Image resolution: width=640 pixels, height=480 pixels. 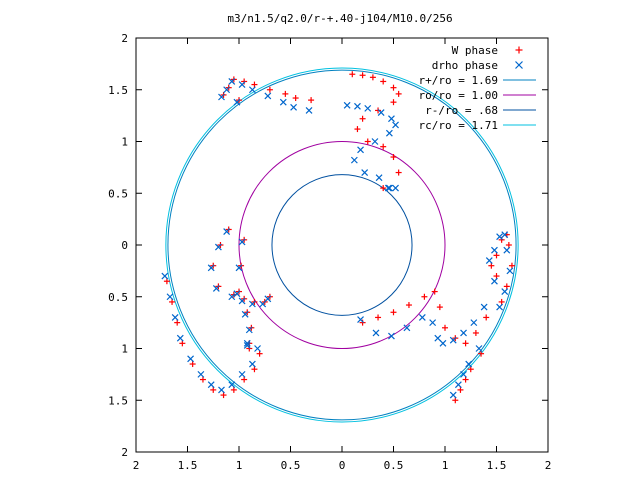 What do you see at coordinates (445, 465) in the screenshot?
I see `x-tick-label: 1` at bounding box center [445, 465].